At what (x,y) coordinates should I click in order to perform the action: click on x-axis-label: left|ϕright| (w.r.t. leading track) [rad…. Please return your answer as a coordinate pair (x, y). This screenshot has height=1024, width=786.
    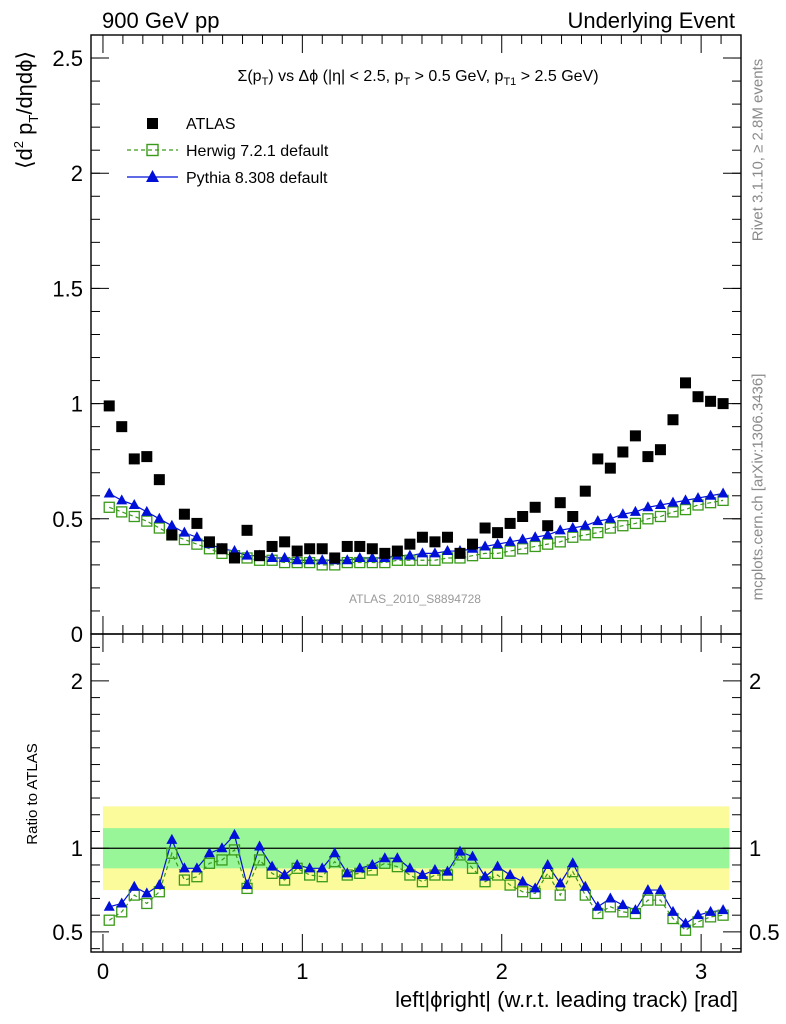
    Looking at the image, I should click on (566, 999).